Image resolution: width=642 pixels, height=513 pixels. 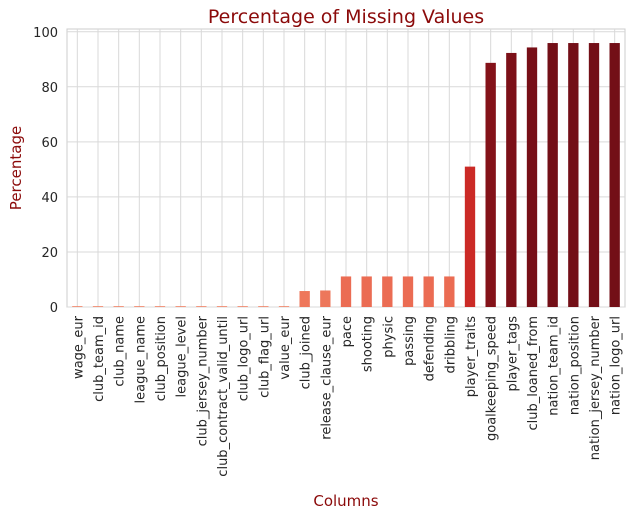 What do you see at coordinates (306, 352) in the screenshot?
I see `x-tick-label: club_joined` at bounding box center [306, 352].